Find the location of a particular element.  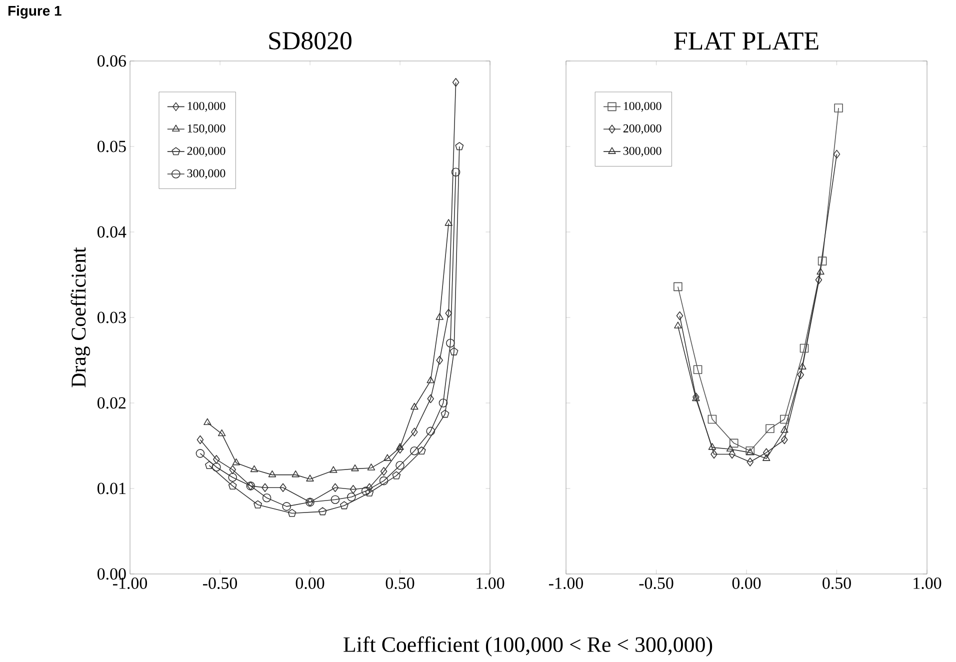

y-tick-label: 0.06 is located at coordinates (111, 61).